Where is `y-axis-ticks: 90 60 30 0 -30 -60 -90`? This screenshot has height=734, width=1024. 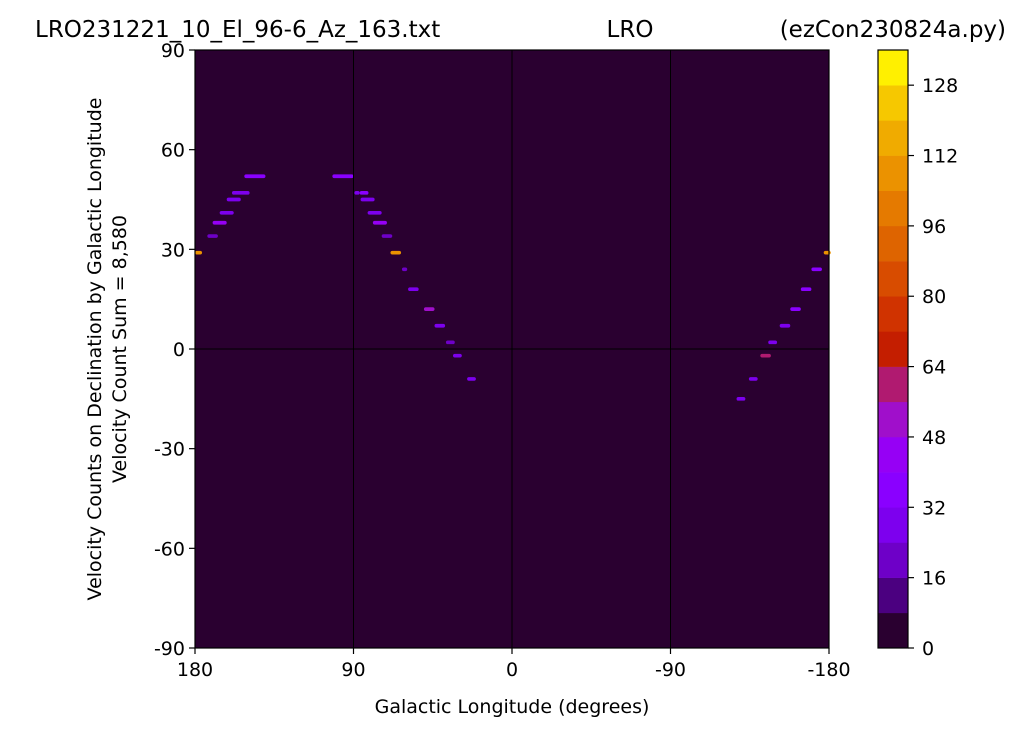 y-axis-ticks: 90 60 30 0 -30 -60 -90 is located at coordinates (174, 350).